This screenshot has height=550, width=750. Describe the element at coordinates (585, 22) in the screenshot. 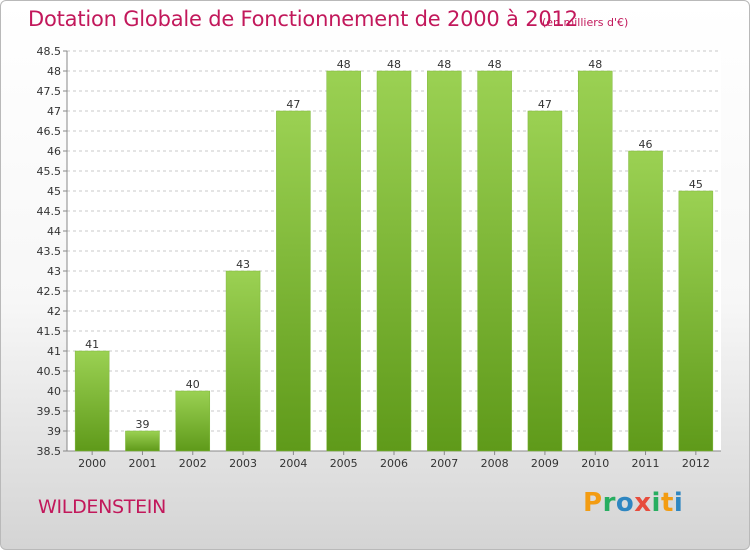

I see `chart-unit: (en milliers d'€)` at that location.